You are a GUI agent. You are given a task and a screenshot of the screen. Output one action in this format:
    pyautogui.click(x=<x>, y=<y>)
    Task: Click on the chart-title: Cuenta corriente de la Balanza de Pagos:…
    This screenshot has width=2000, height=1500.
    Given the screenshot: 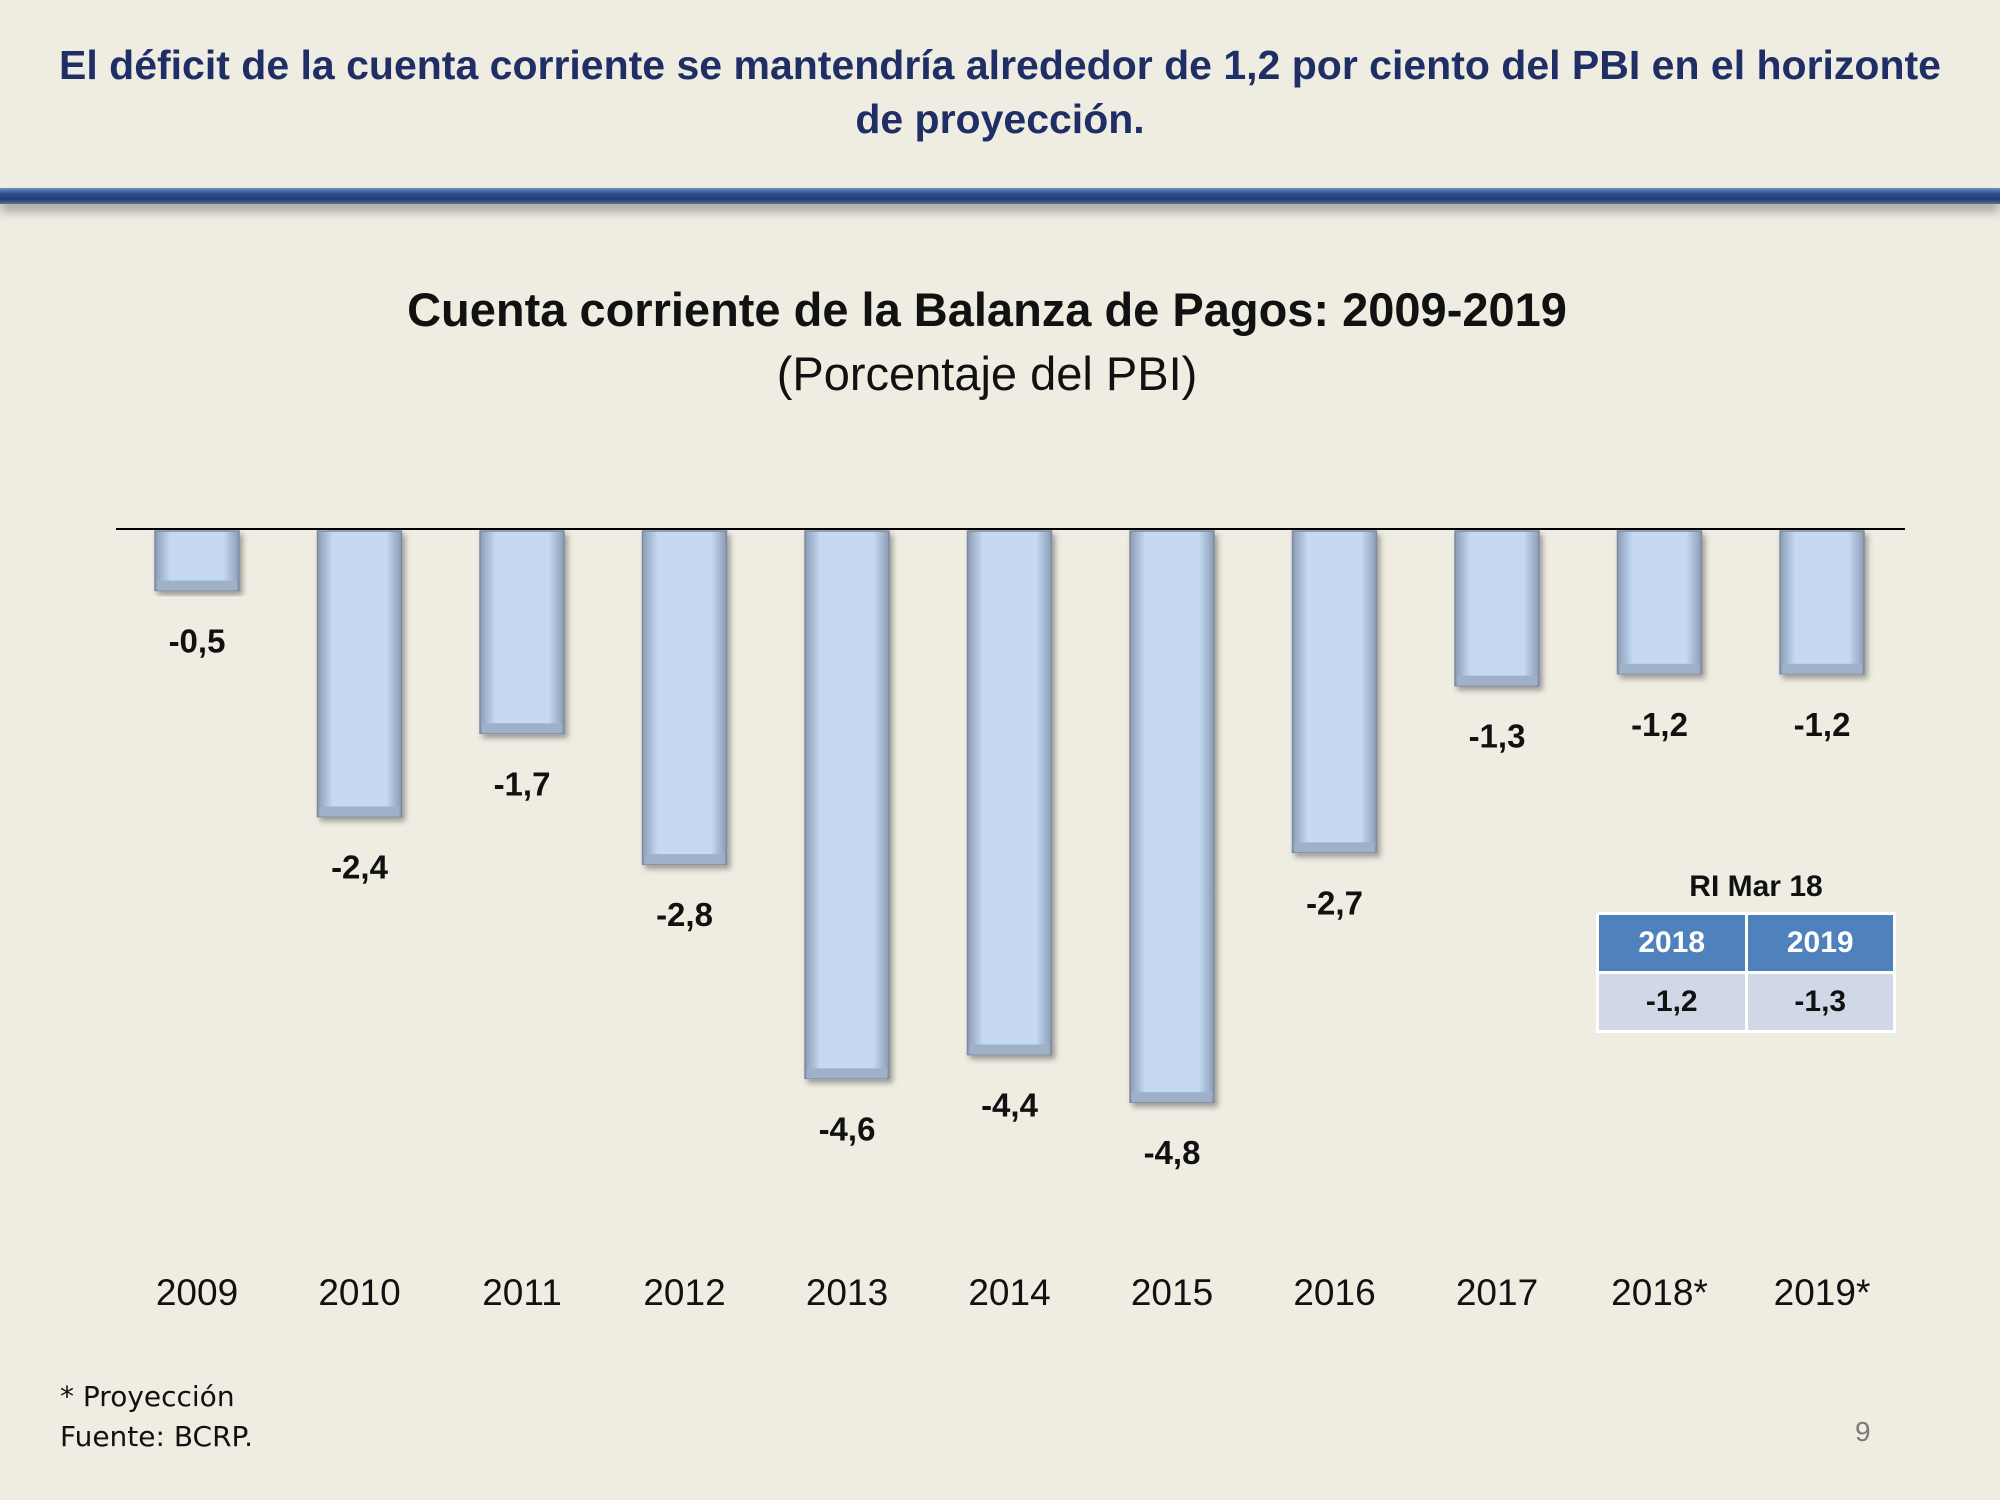 What is the action you would take?
    pyautogui.click(x=987, y=309)
    